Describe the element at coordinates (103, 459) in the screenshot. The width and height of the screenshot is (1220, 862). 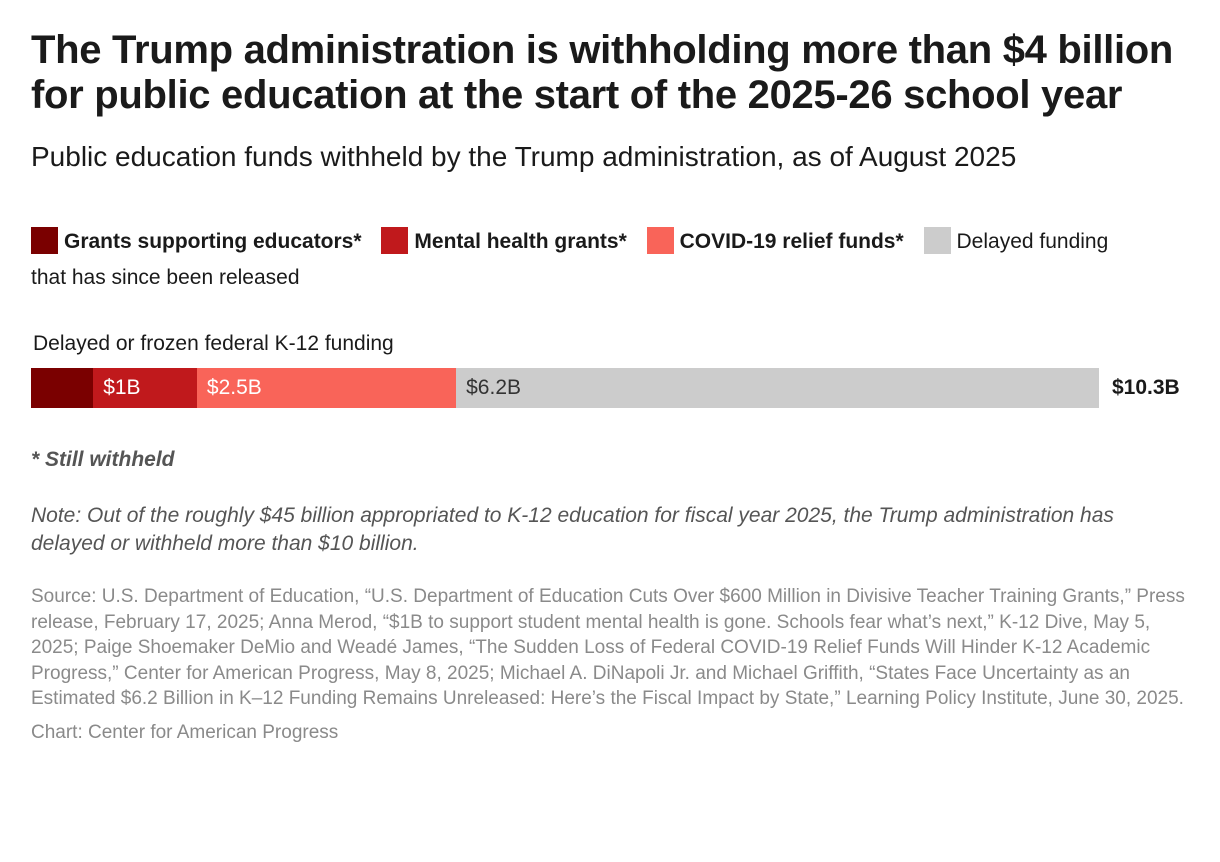
I see `footnote: * Still withheld` at that location.